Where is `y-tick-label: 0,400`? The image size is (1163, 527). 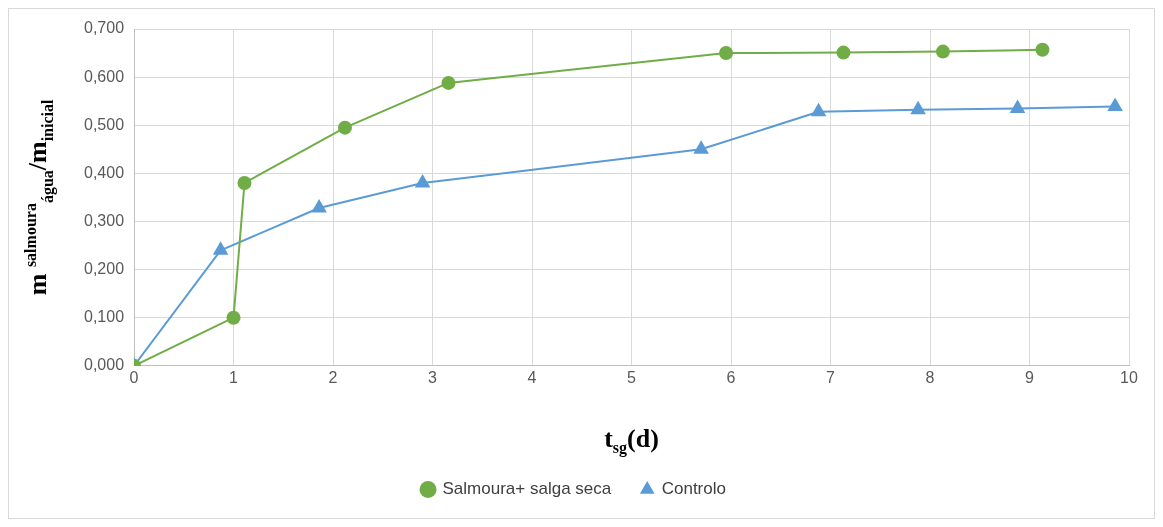 y-tick-label: 0,400 is located at coordinates (104, 172).